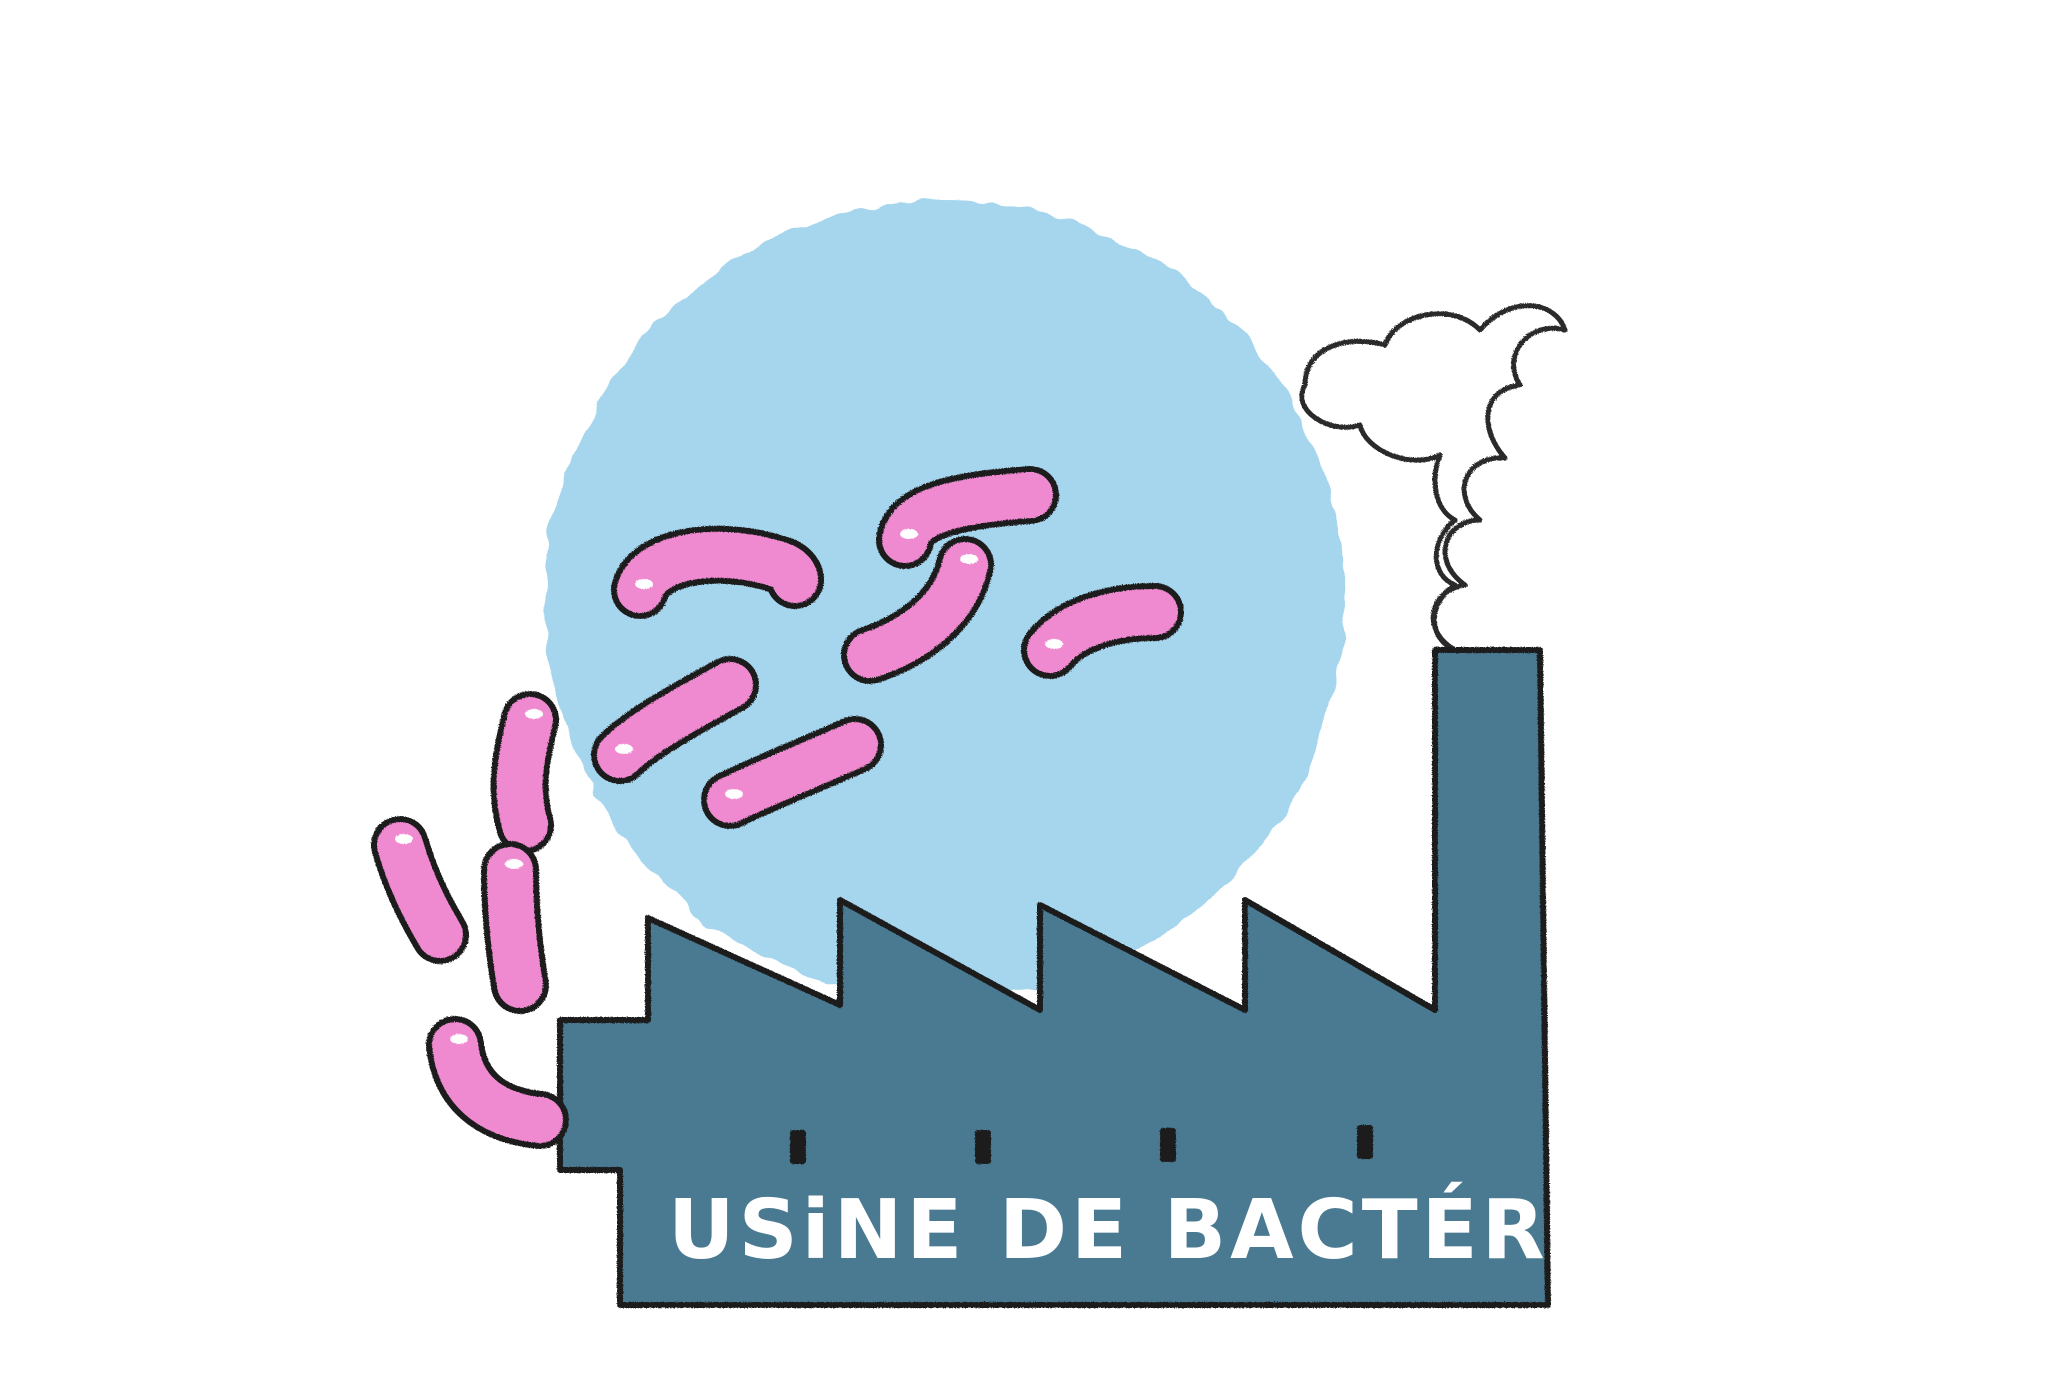  I want to click on smoke-icon, so click(1433, 478).